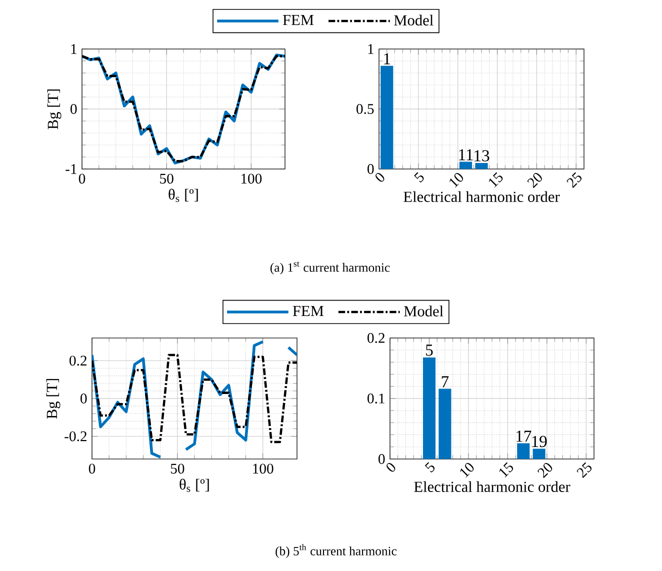  What do you see at coordinates (482, 156) in the screenshot?
I see `annotation: 13` at bounding box center [482, 156].